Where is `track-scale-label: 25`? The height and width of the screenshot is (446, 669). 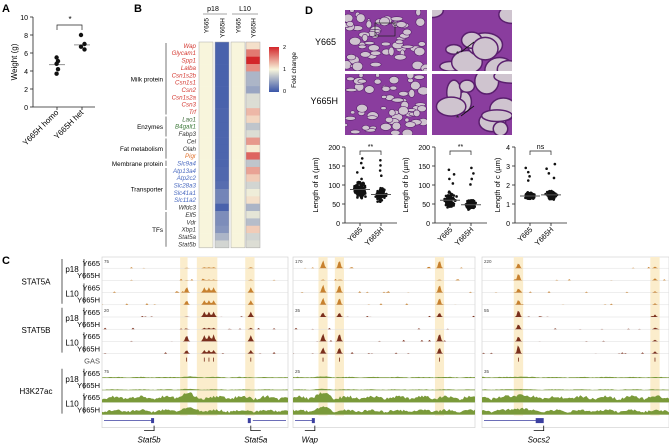
track-scale-label: 25 is located at coordinates (298, 371).